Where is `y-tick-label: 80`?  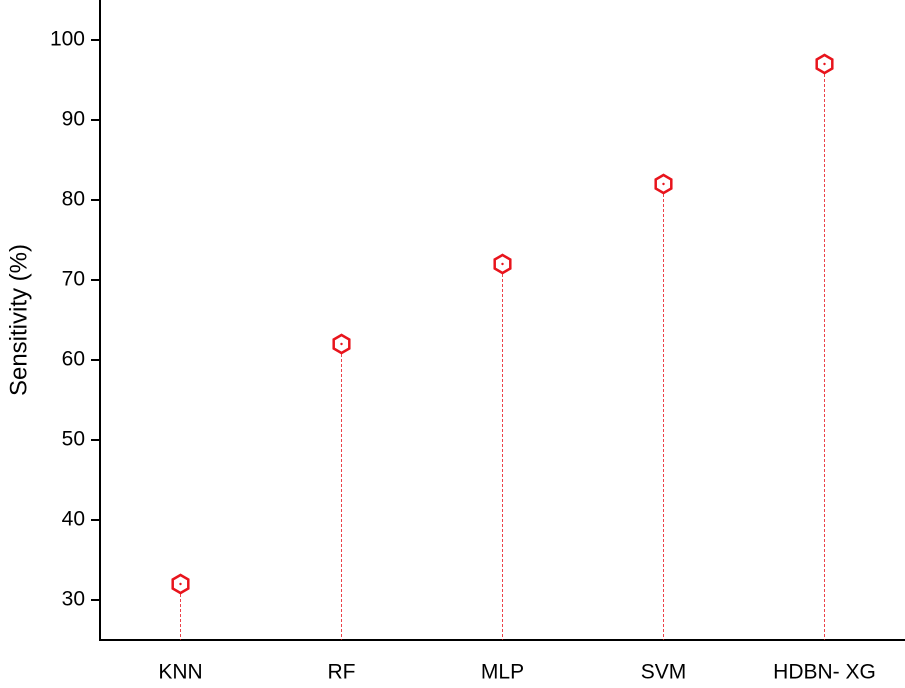
y-tick-label: 80 is located at coordinates (73, 199).